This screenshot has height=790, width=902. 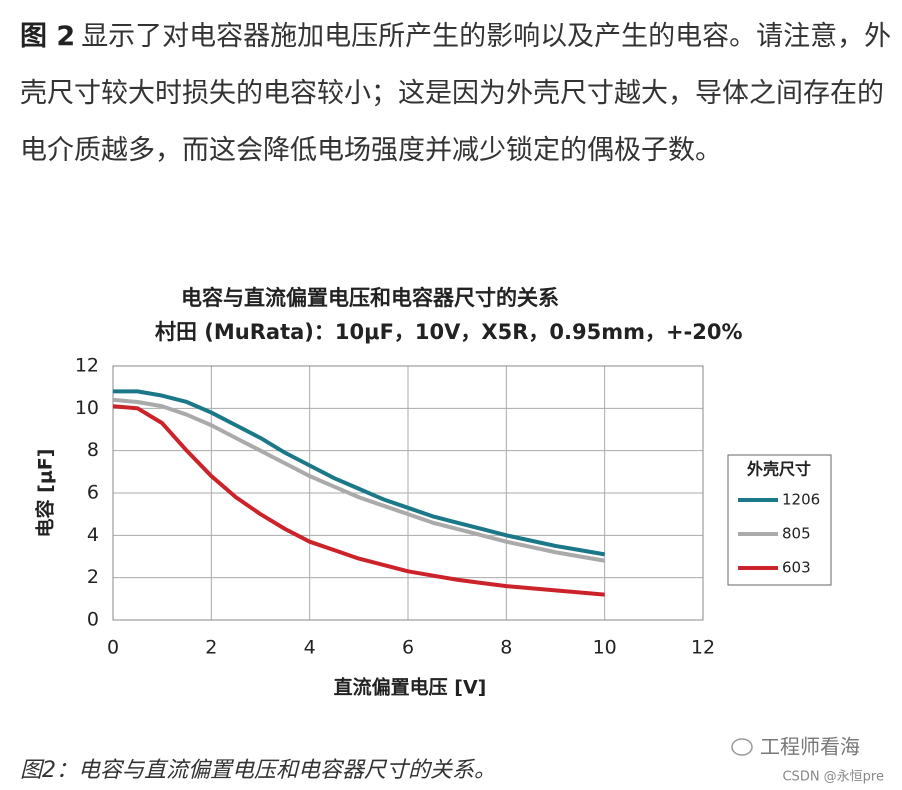 I want to click on y-tick-label: 0, so click(x=93, y=620).